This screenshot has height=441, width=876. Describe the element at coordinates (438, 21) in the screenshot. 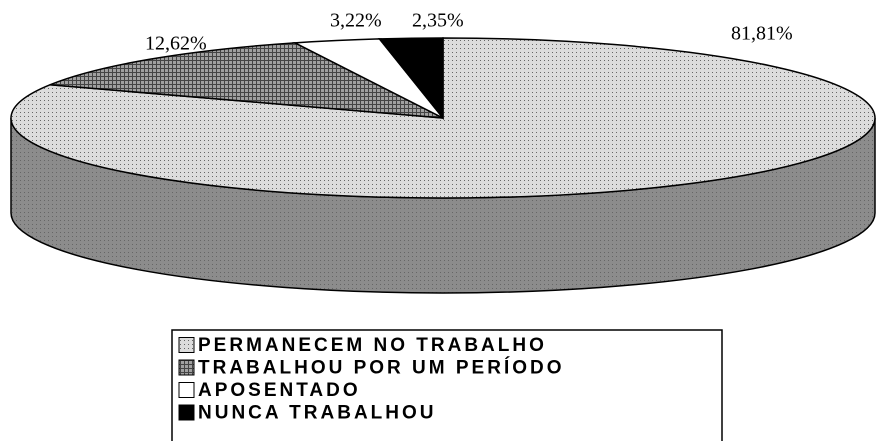

I see `data-label: 2,35%` at that location.